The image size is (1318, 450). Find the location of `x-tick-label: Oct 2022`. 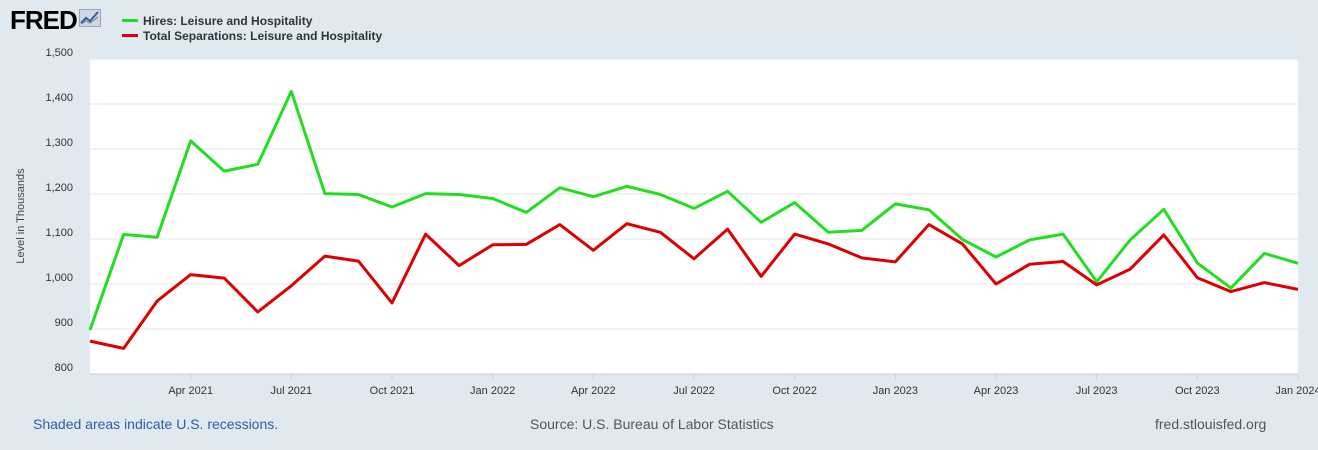

x-tick-label: Oct 2022 is located at coordinates (794, 391).